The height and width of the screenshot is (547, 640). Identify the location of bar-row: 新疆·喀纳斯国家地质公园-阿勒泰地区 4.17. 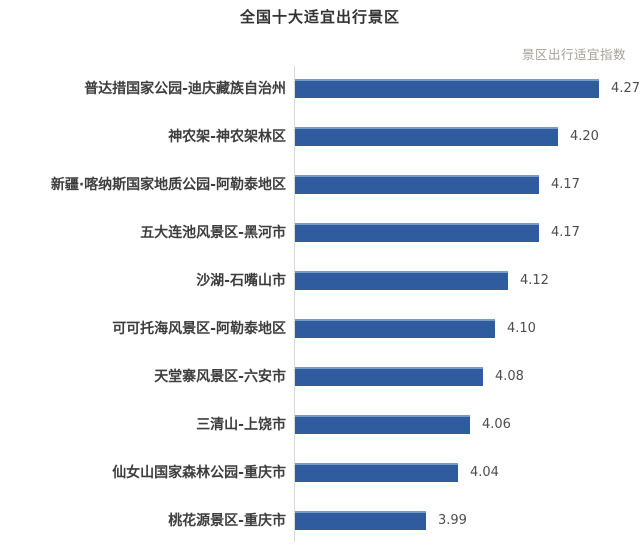
(320, 184).